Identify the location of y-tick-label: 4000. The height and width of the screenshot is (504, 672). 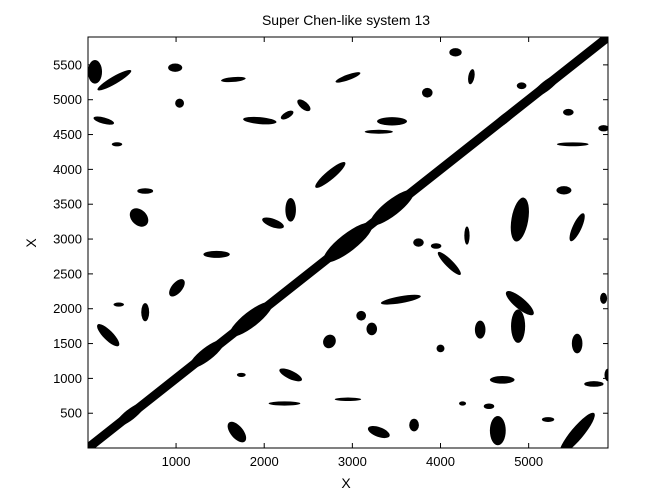
(67, 169).